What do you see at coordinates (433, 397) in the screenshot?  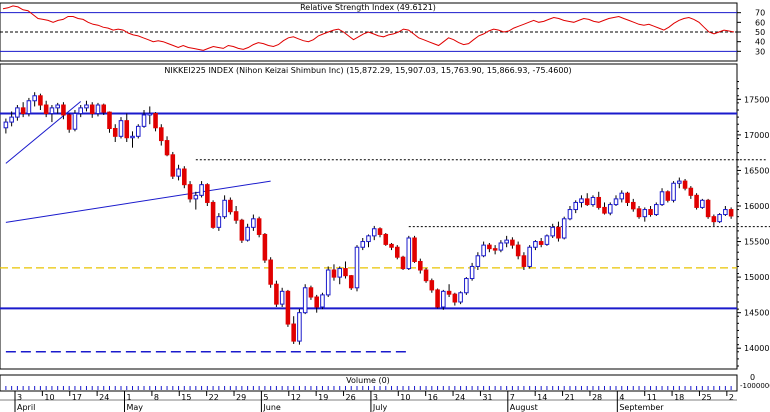 I see `date-tick-label: 16` at bounding box center [433, 397].